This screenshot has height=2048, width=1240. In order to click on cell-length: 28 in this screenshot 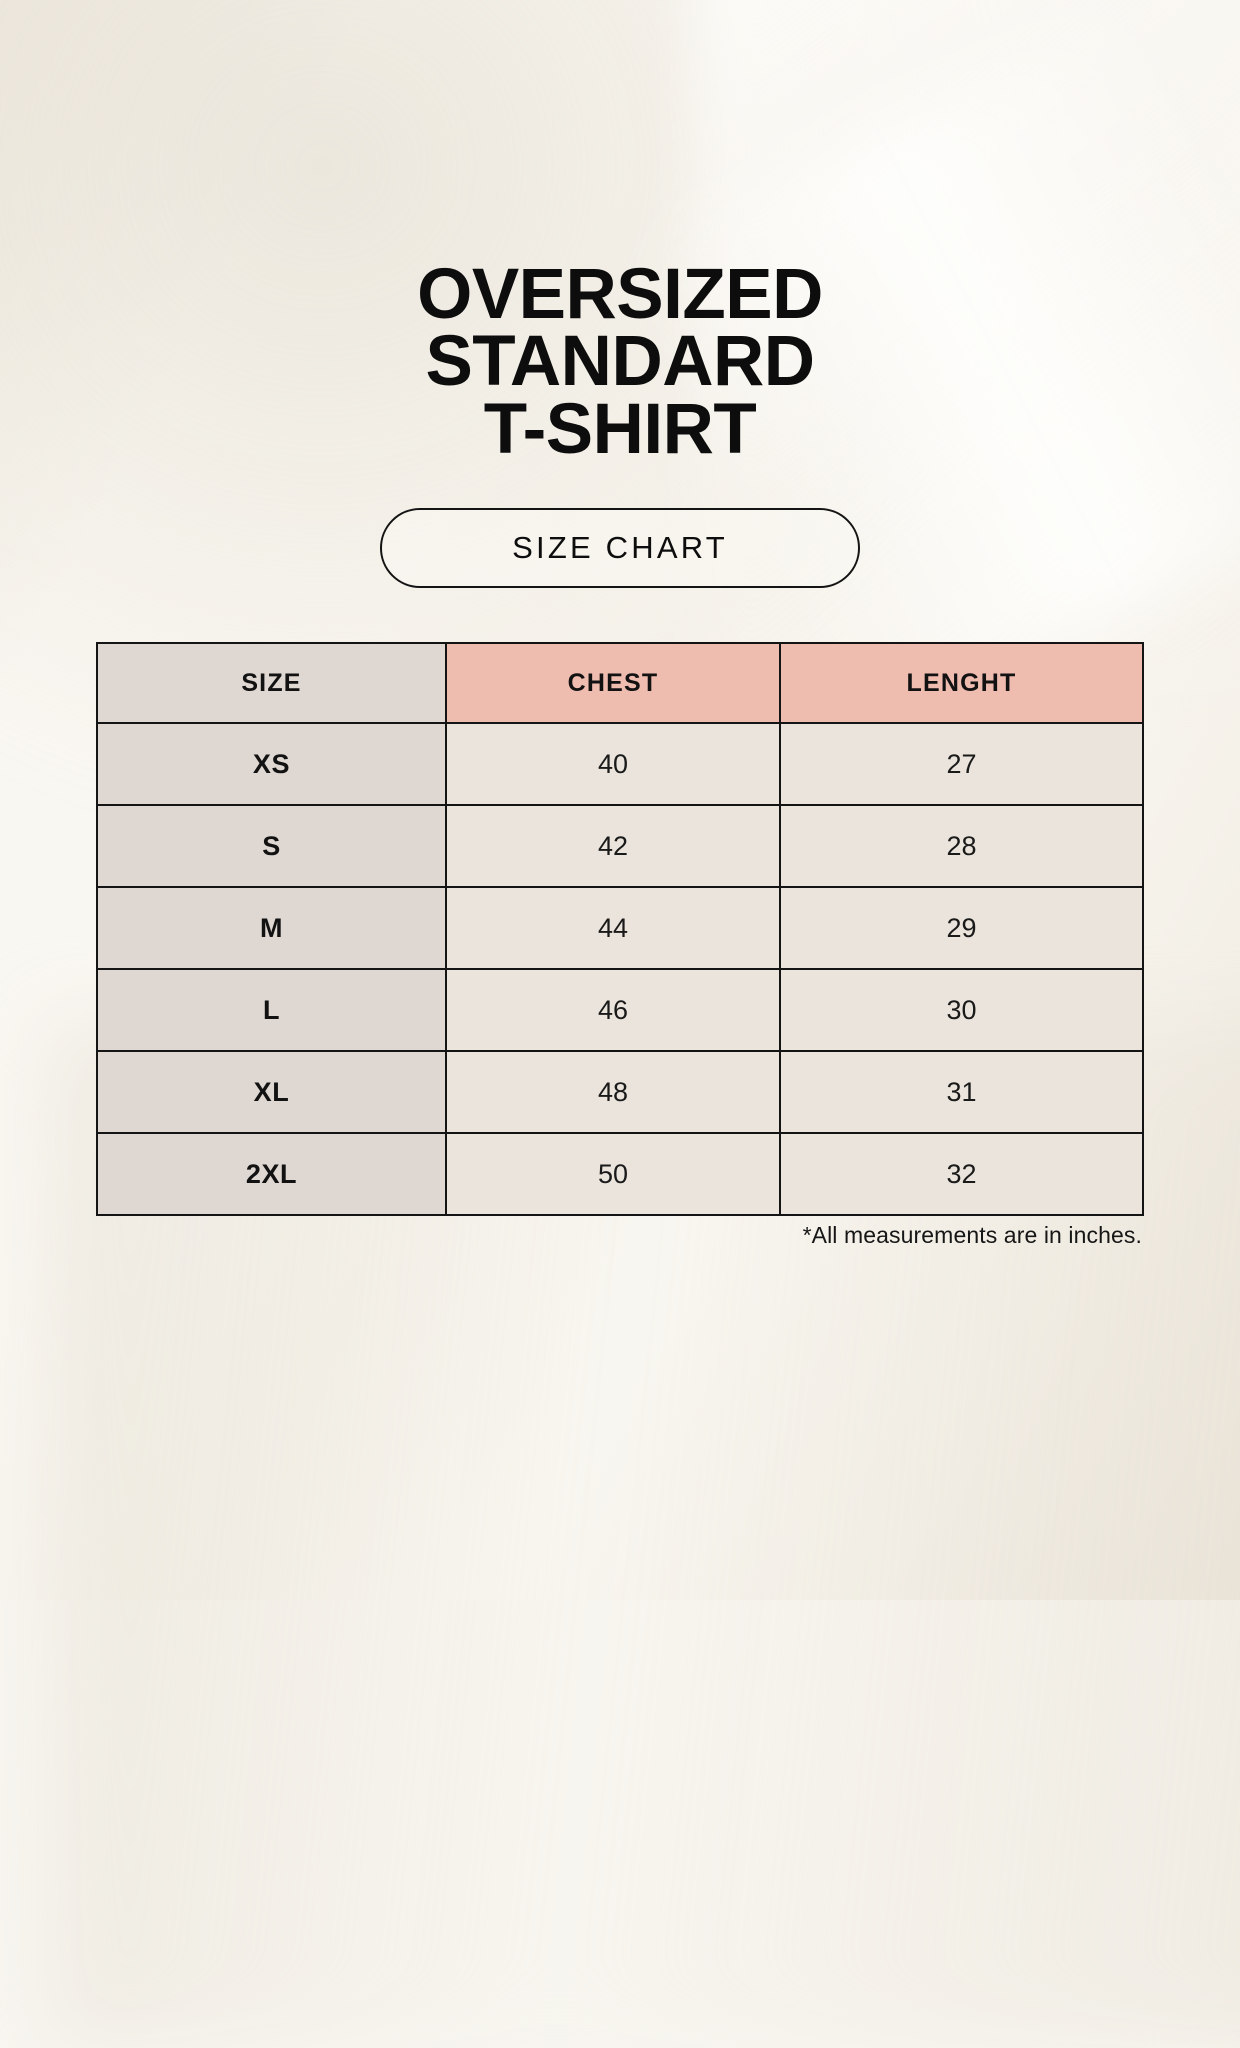, I will do `click(961, 846)`.